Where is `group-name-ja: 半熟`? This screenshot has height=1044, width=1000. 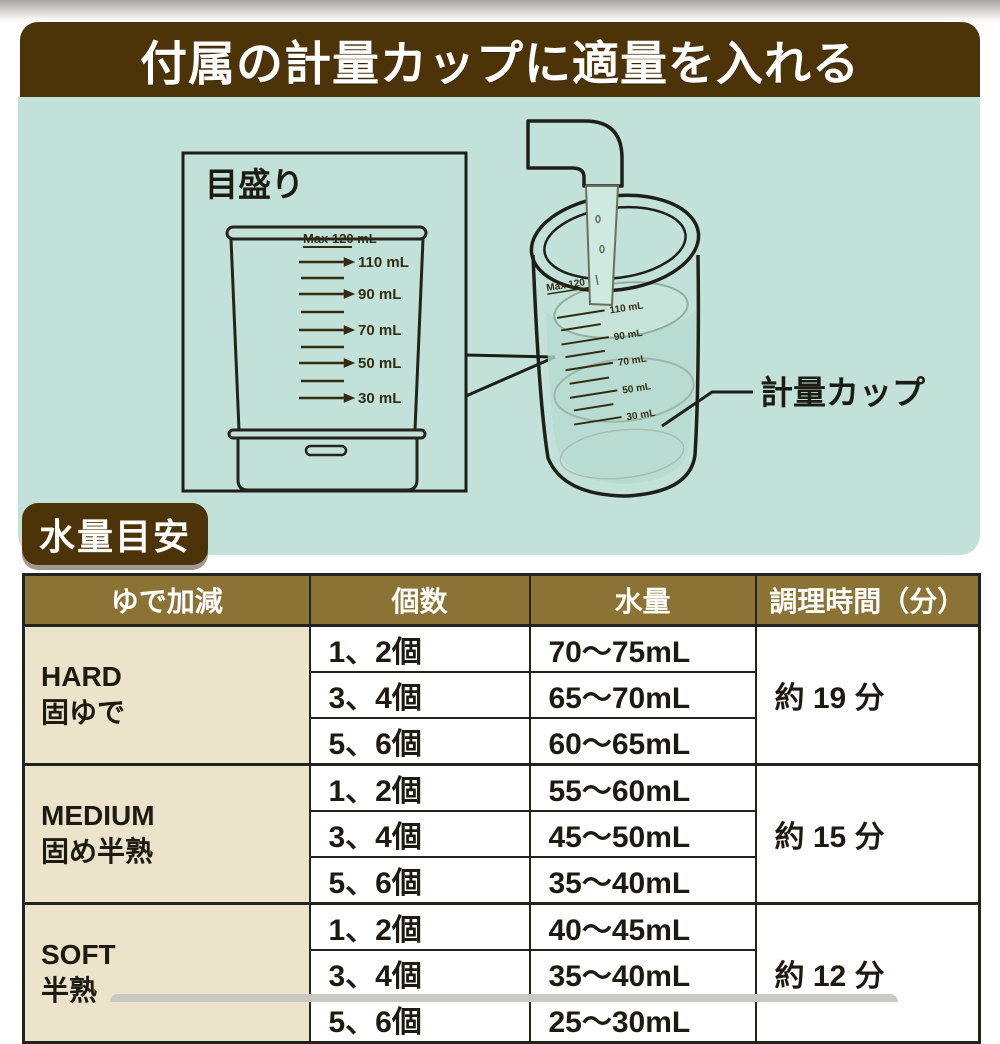
group-name-ja: 半熟 is located at coordinates (69, 990).